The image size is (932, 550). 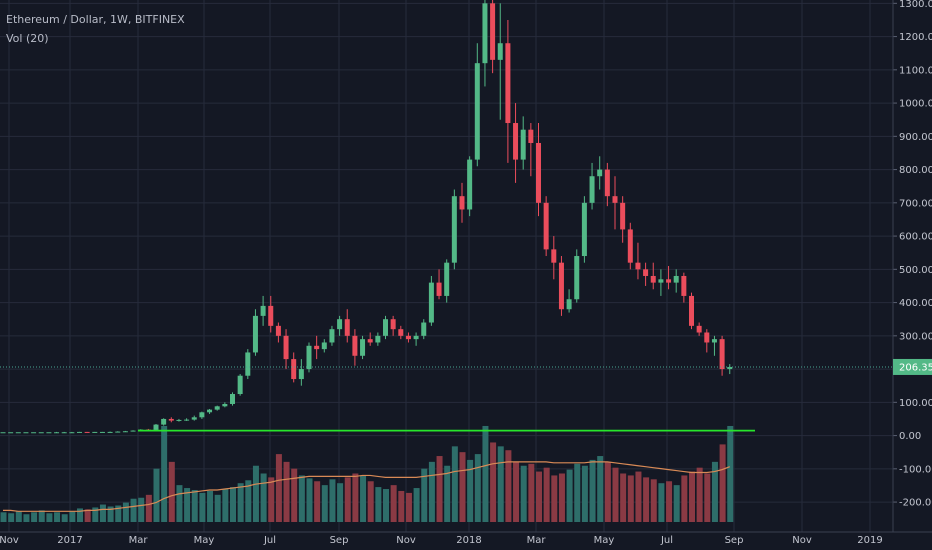 I want to click on y-tick-label: 0.00, so click(x=910, y=436).